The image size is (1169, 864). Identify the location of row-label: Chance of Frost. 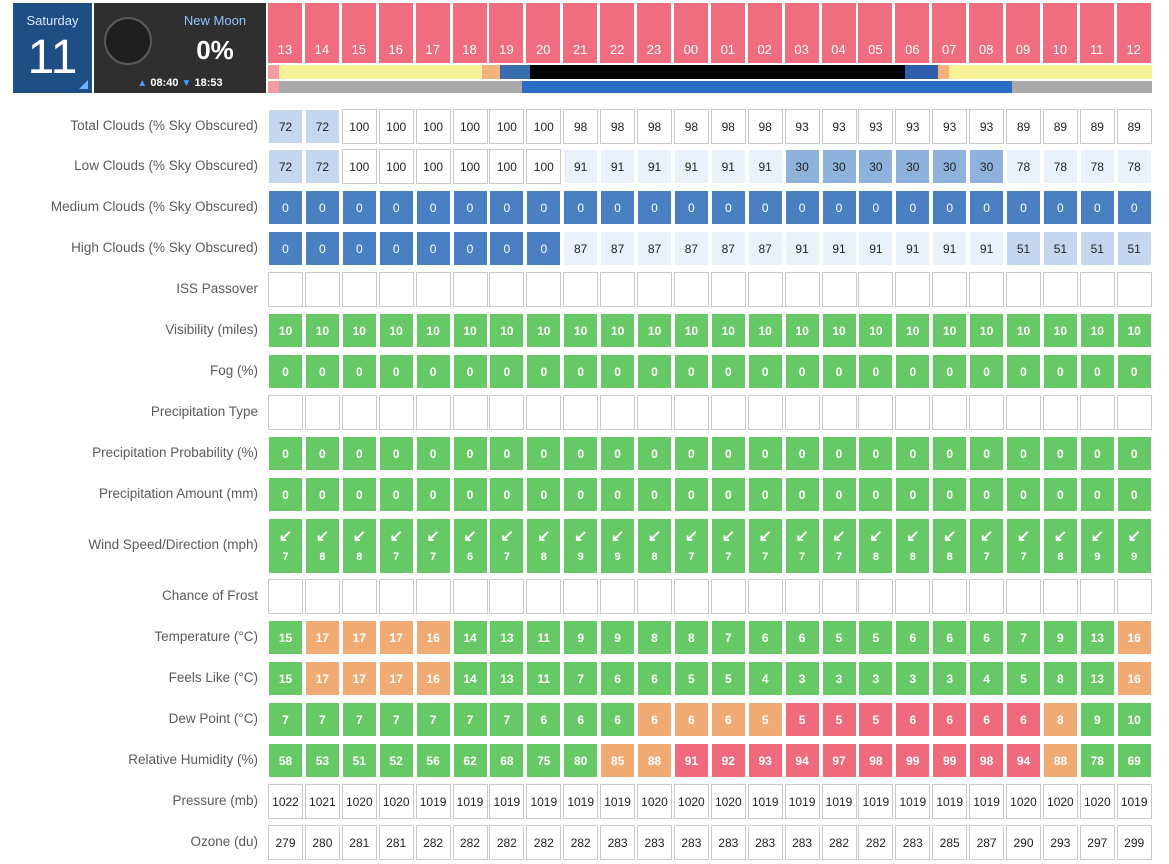
(209, 595).